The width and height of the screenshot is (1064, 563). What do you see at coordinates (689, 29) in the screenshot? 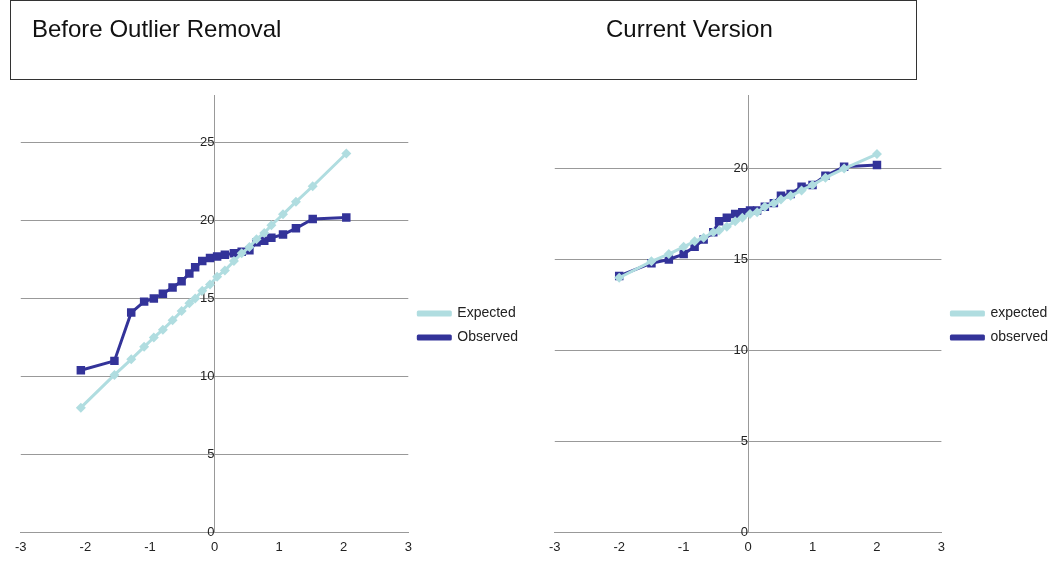
I see `chart-title: Current Version` at bounding box center [689, 29].